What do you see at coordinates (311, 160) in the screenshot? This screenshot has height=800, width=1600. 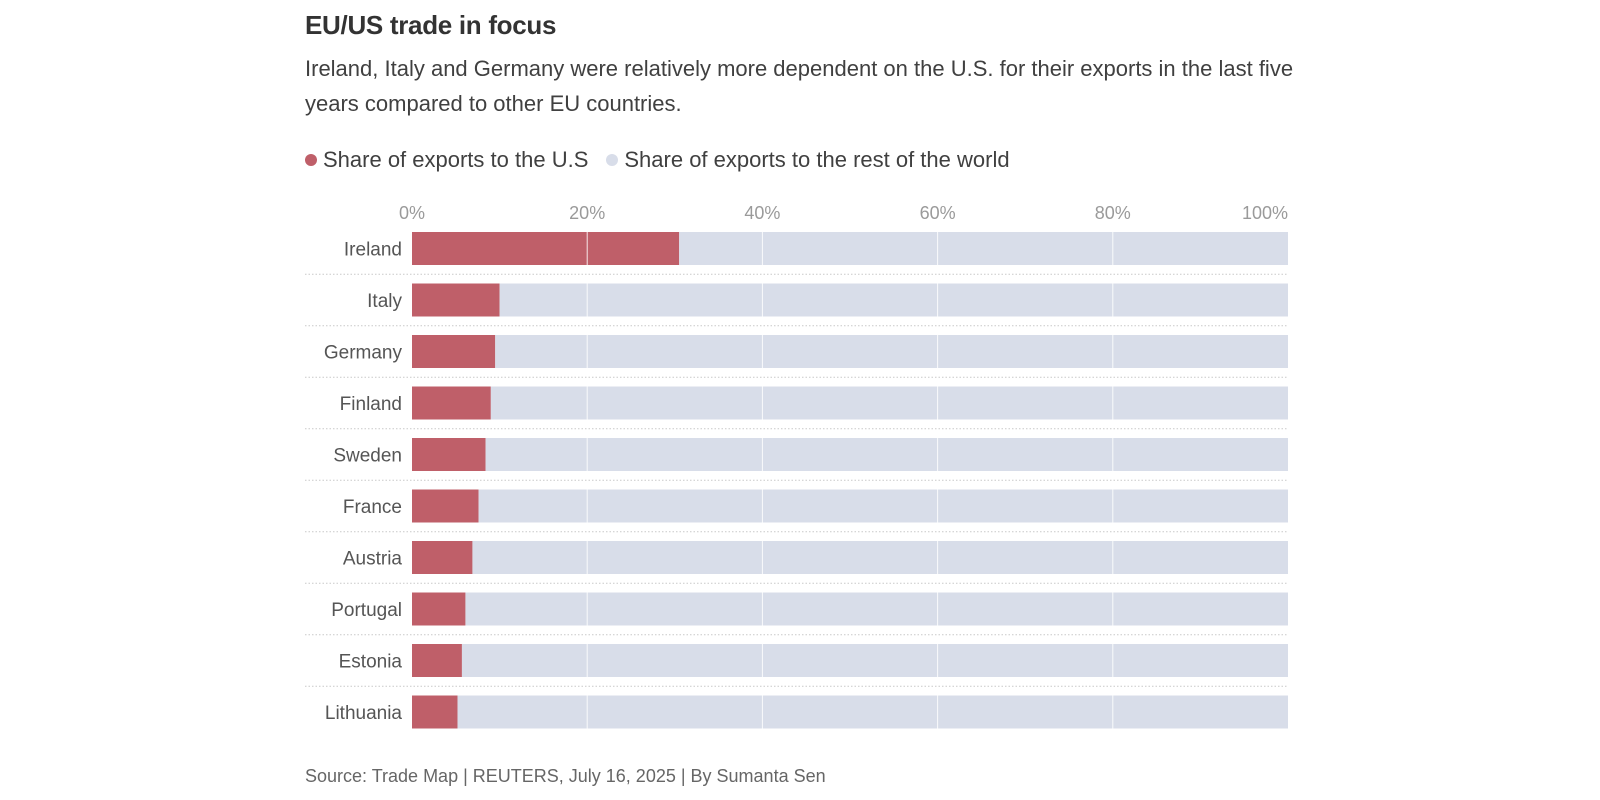 I see `legend-swatch-us` at bounding box center [311, 160].